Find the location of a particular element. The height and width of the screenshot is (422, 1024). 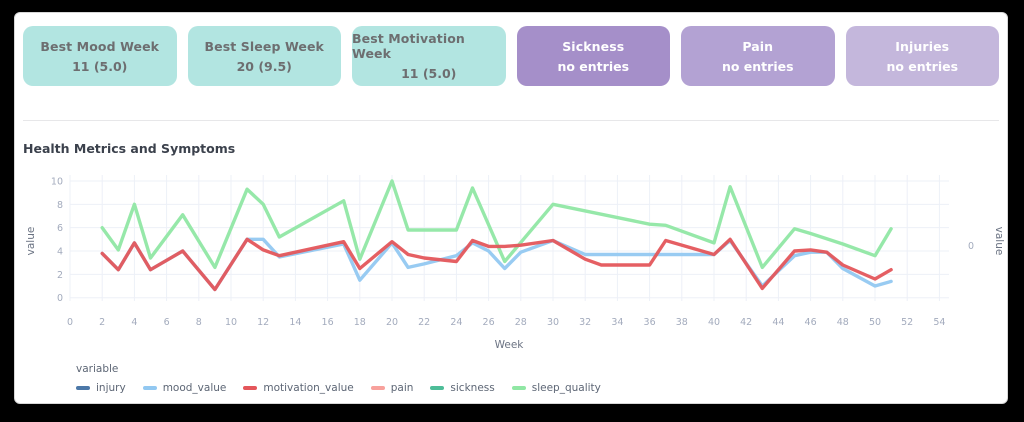

x-tick-label: 16 is located at coordinates (328, 322).